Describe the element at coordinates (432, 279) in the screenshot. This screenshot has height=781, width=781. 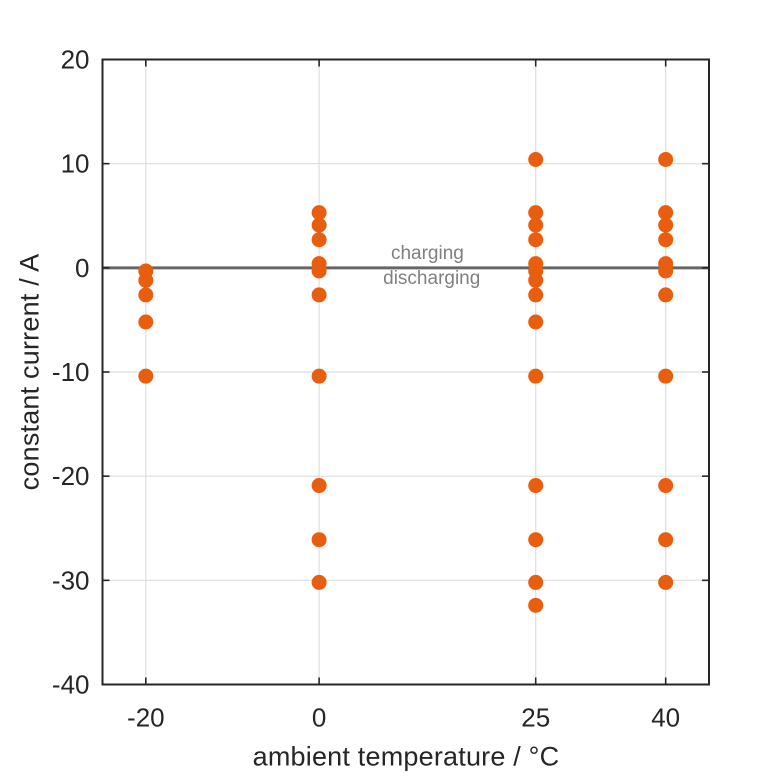
I see `annotation-discharging: discharging` at that location.